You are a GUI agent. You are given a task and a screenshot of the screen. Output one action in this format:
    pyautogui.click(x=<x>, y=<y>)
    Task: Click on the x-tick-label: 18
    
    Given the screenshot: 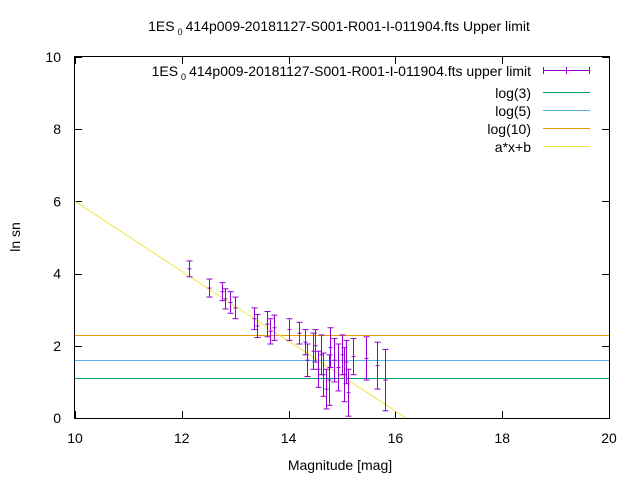 What is the action you would take?
    pyautogui.click(x=502, y=438)
    